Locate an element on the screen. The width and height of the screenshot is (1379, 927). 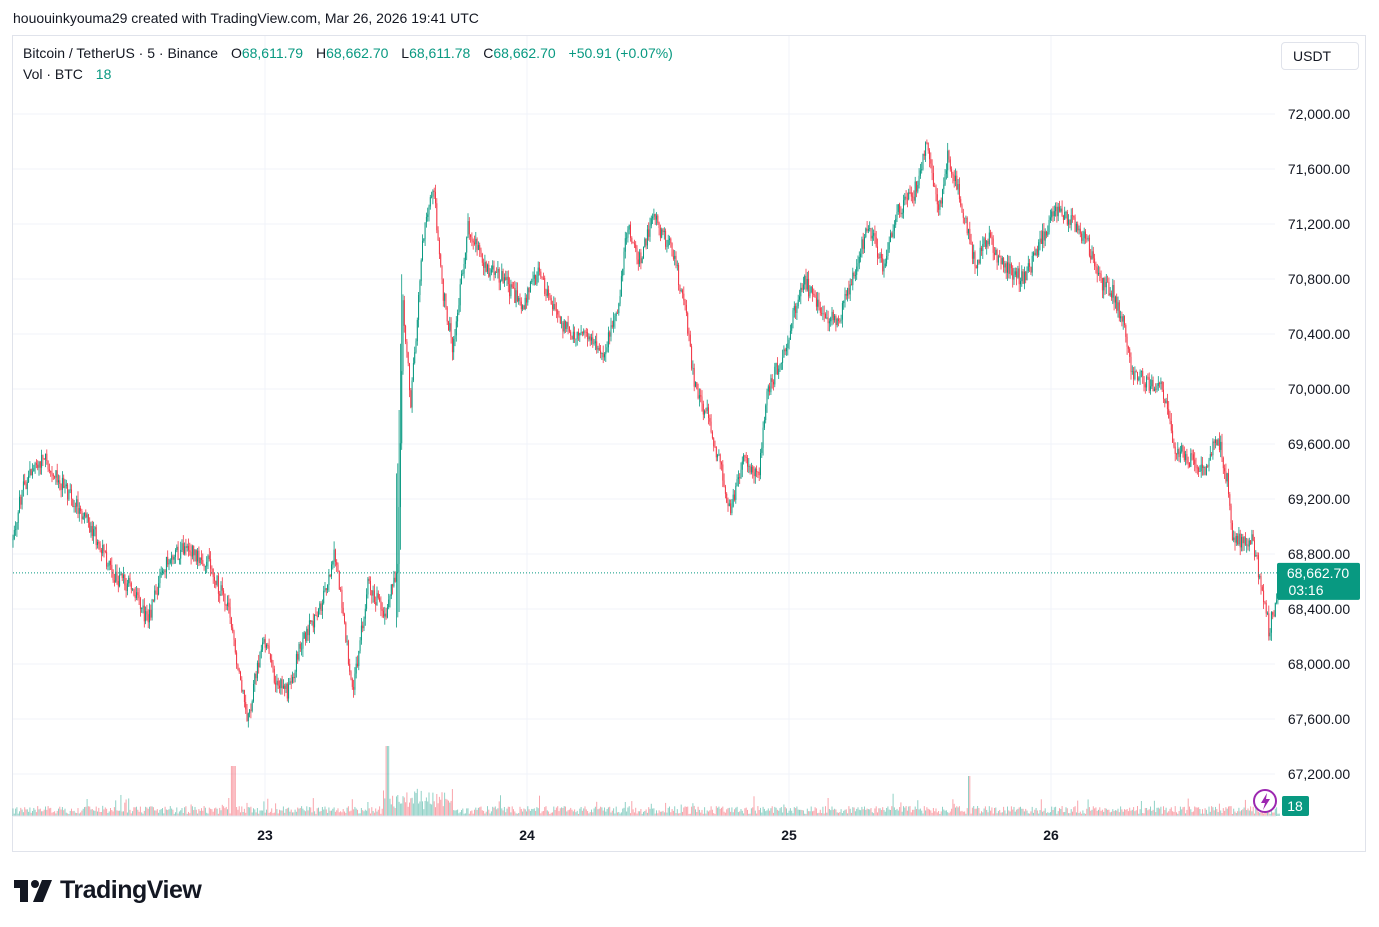
currency-button: USDT is located at coordinates (1320, 56).